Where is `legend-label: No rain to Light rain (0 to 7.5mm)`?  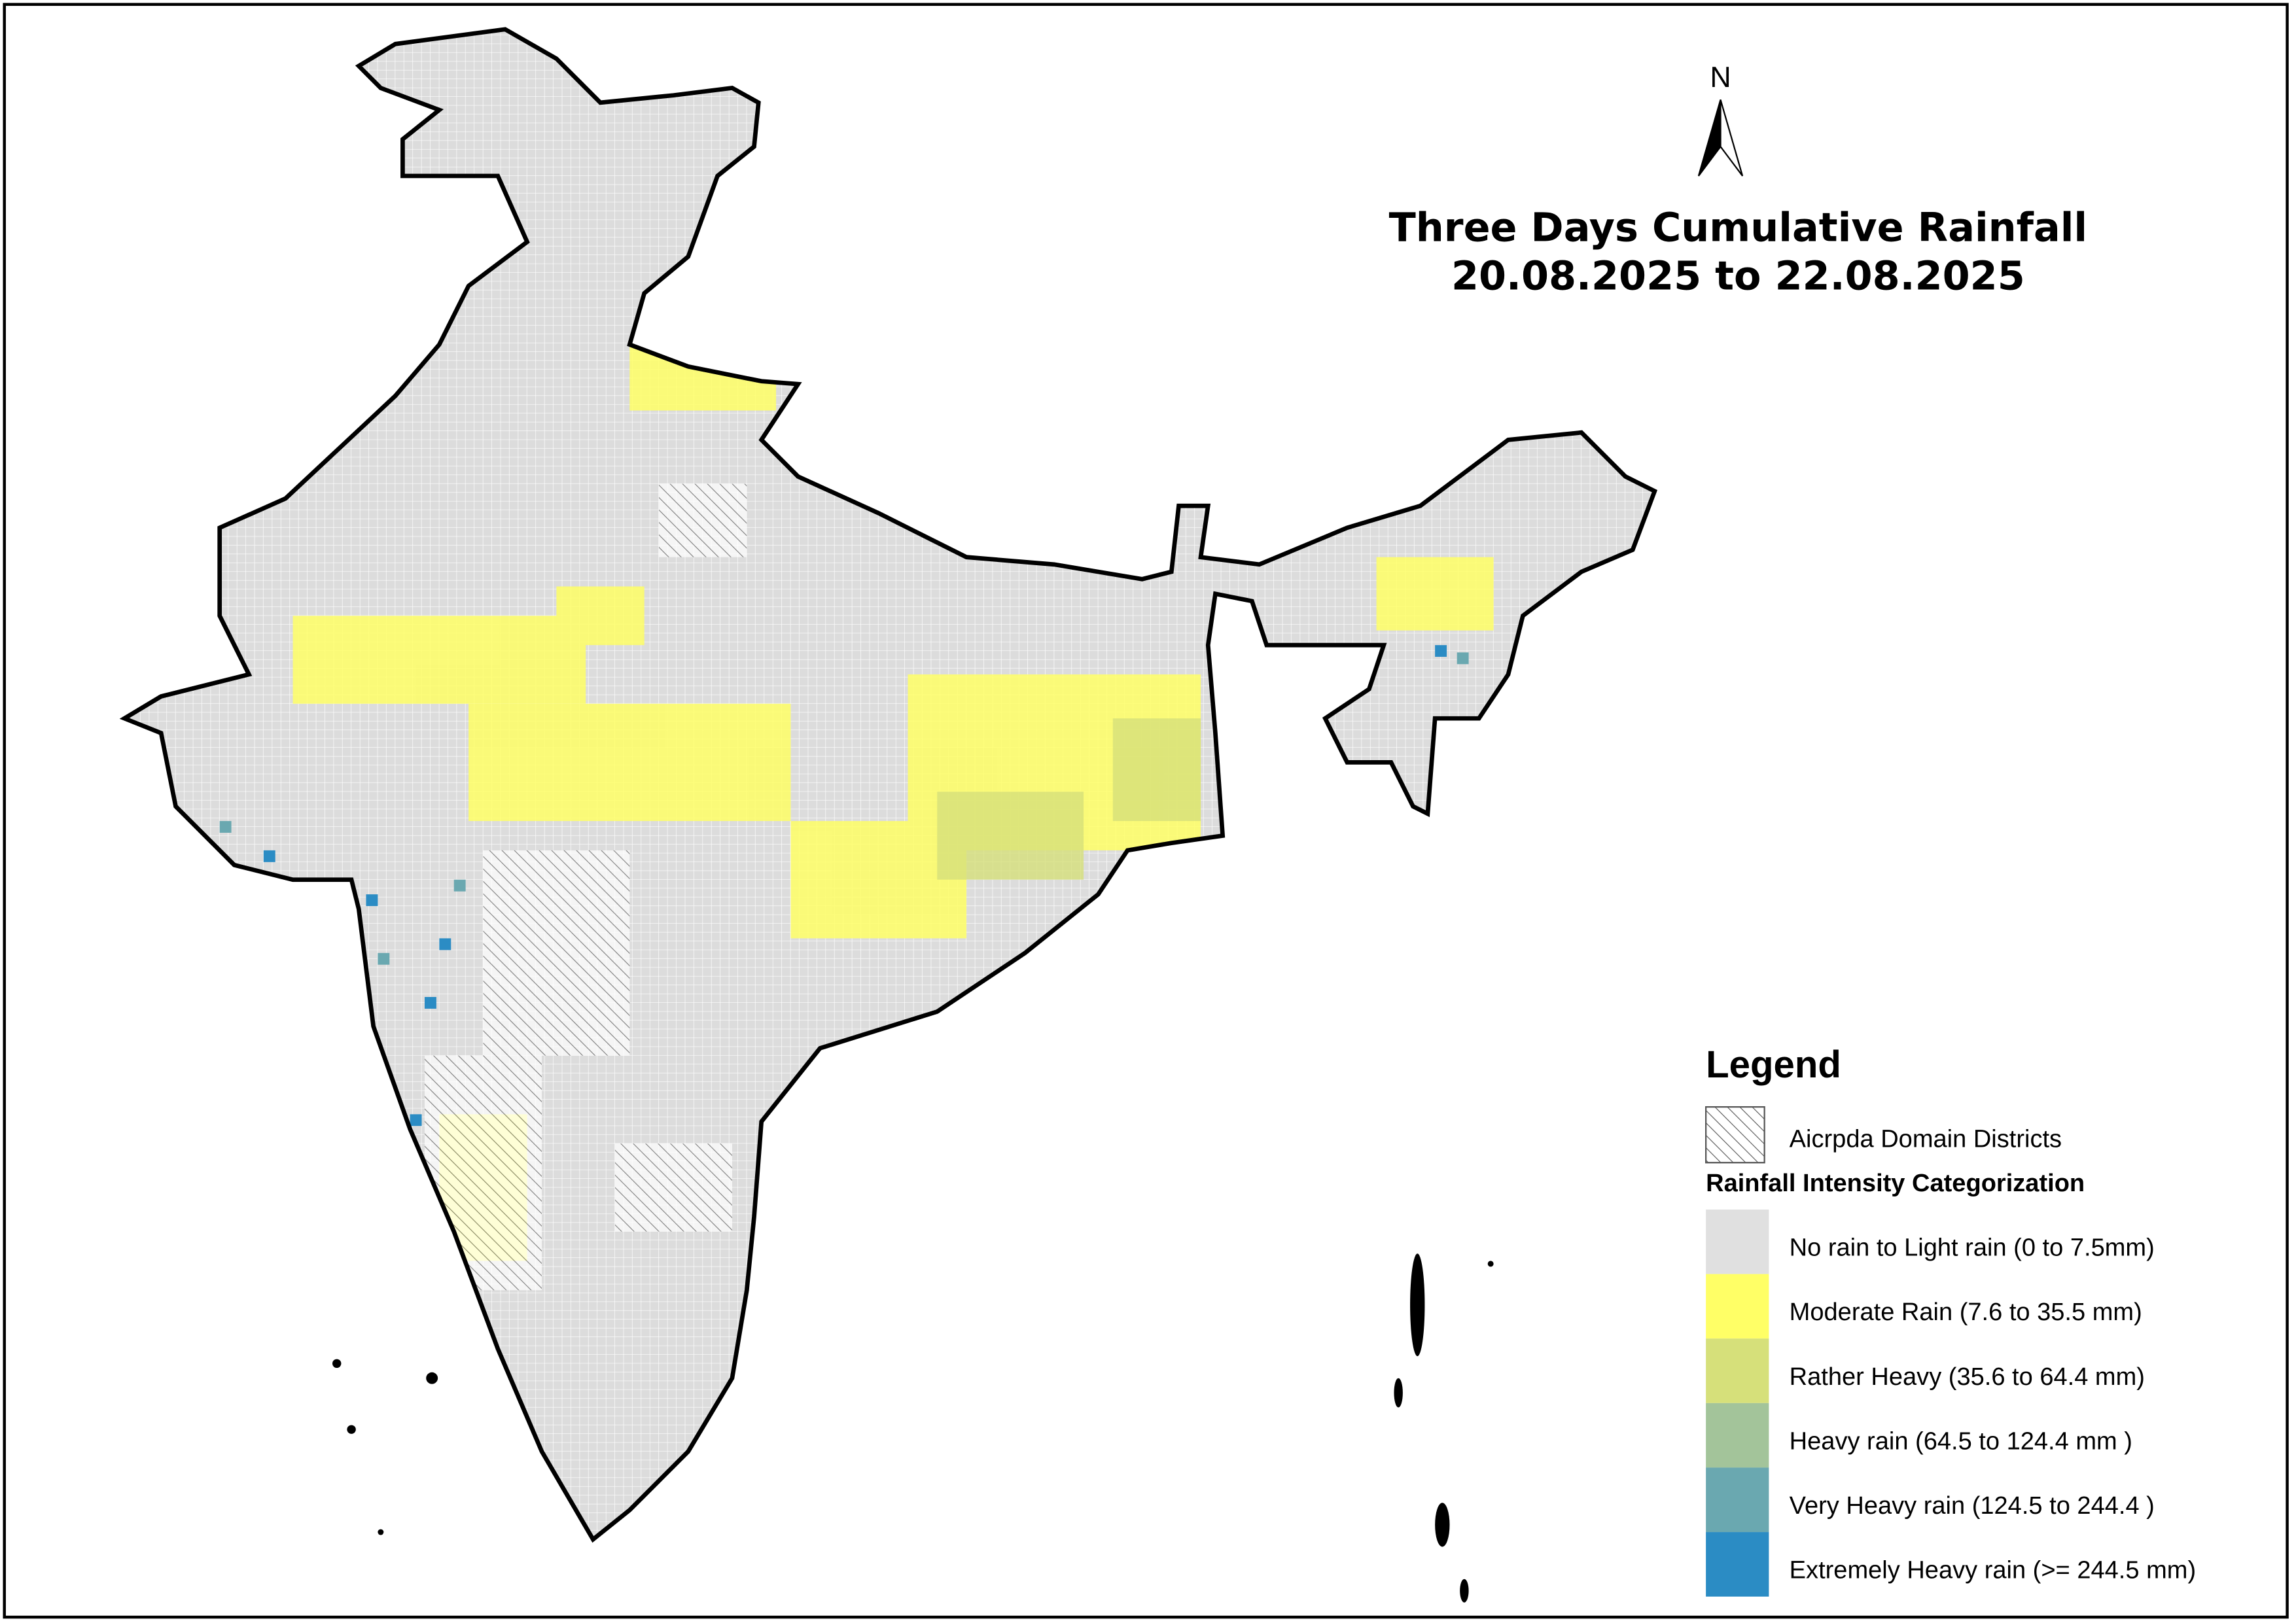 legend-label: No rain to Light rain (0 to 7.5mm) is located at coordinates (1972, 1248).